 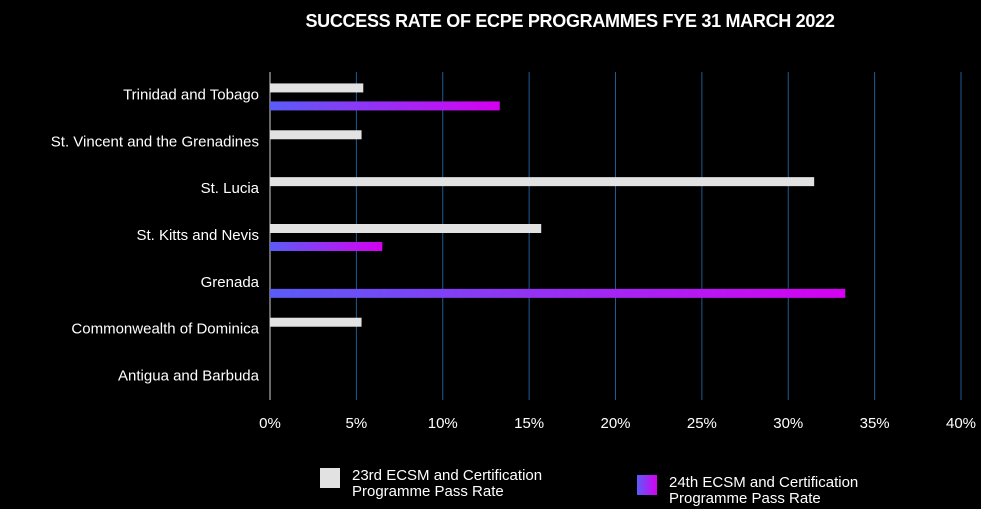 I want to click on y-tick-label: Trinidad and Tobago, so click(x=191, y=94).